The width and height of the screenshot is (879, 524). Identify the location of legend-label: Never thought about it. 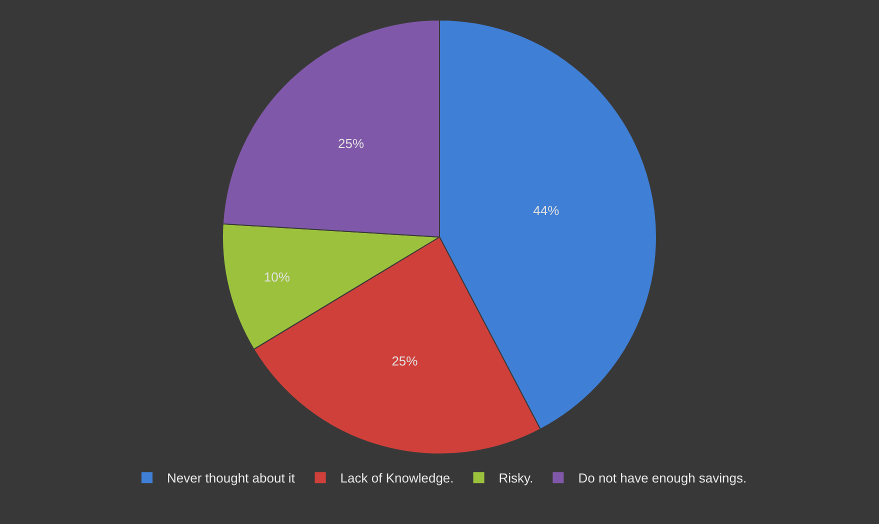
(231, 478).